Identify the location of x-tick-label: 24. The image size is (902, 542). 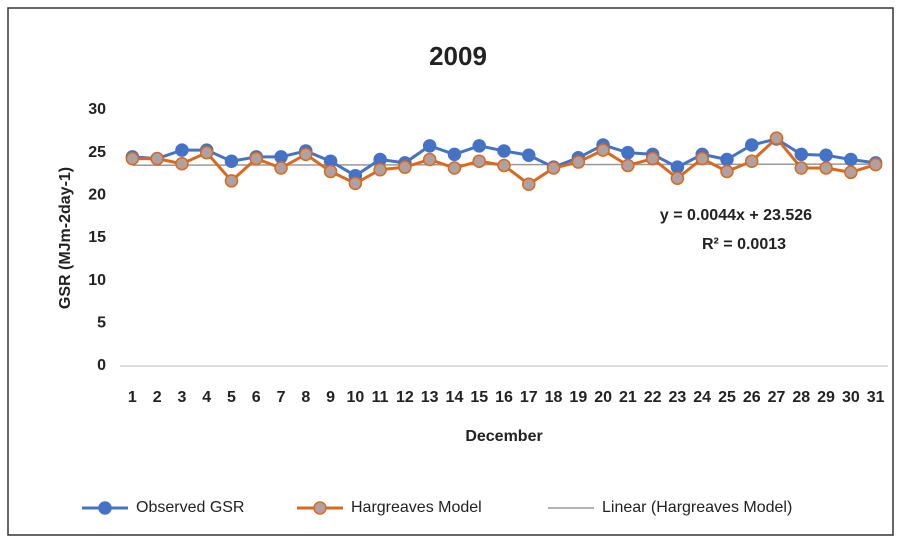
(702, 397).